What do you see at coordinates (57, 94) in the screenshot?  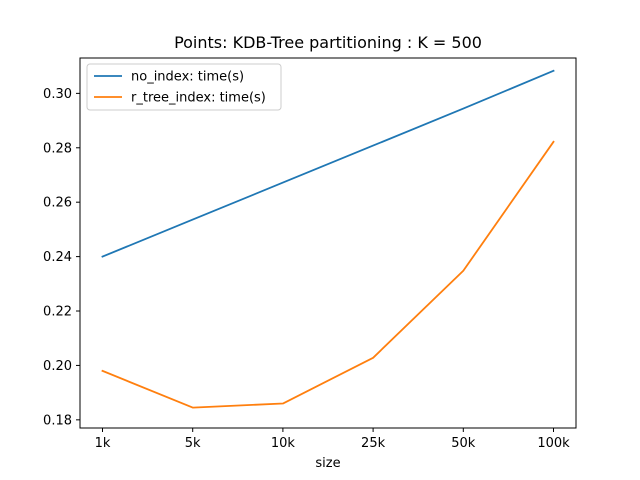 I see `y-tick-label: 0.30` at bounding box center [57, 94].